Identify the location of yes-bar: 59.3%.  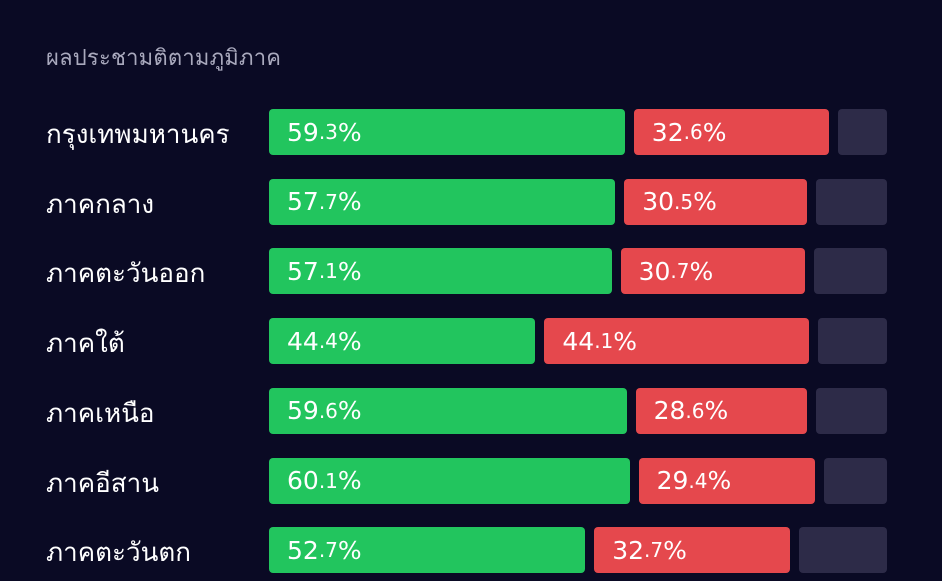
(447, 132).